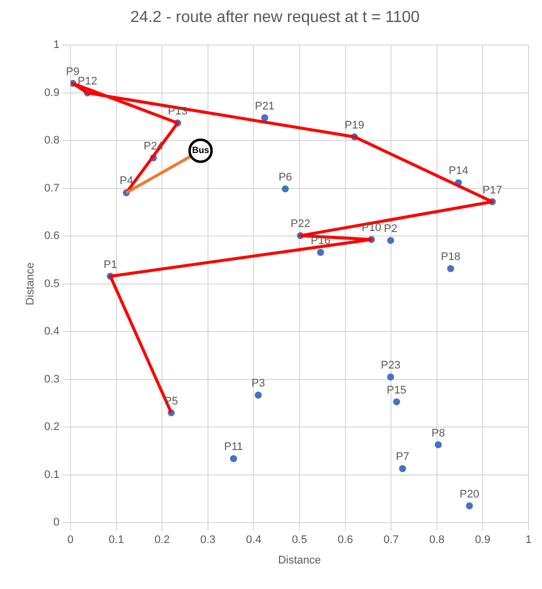 The width and height of the screenshot is (542, 589). Describe the element at coordinates (299, 560) in the screenshot. I see `x-axis-title: Distance` at that location.